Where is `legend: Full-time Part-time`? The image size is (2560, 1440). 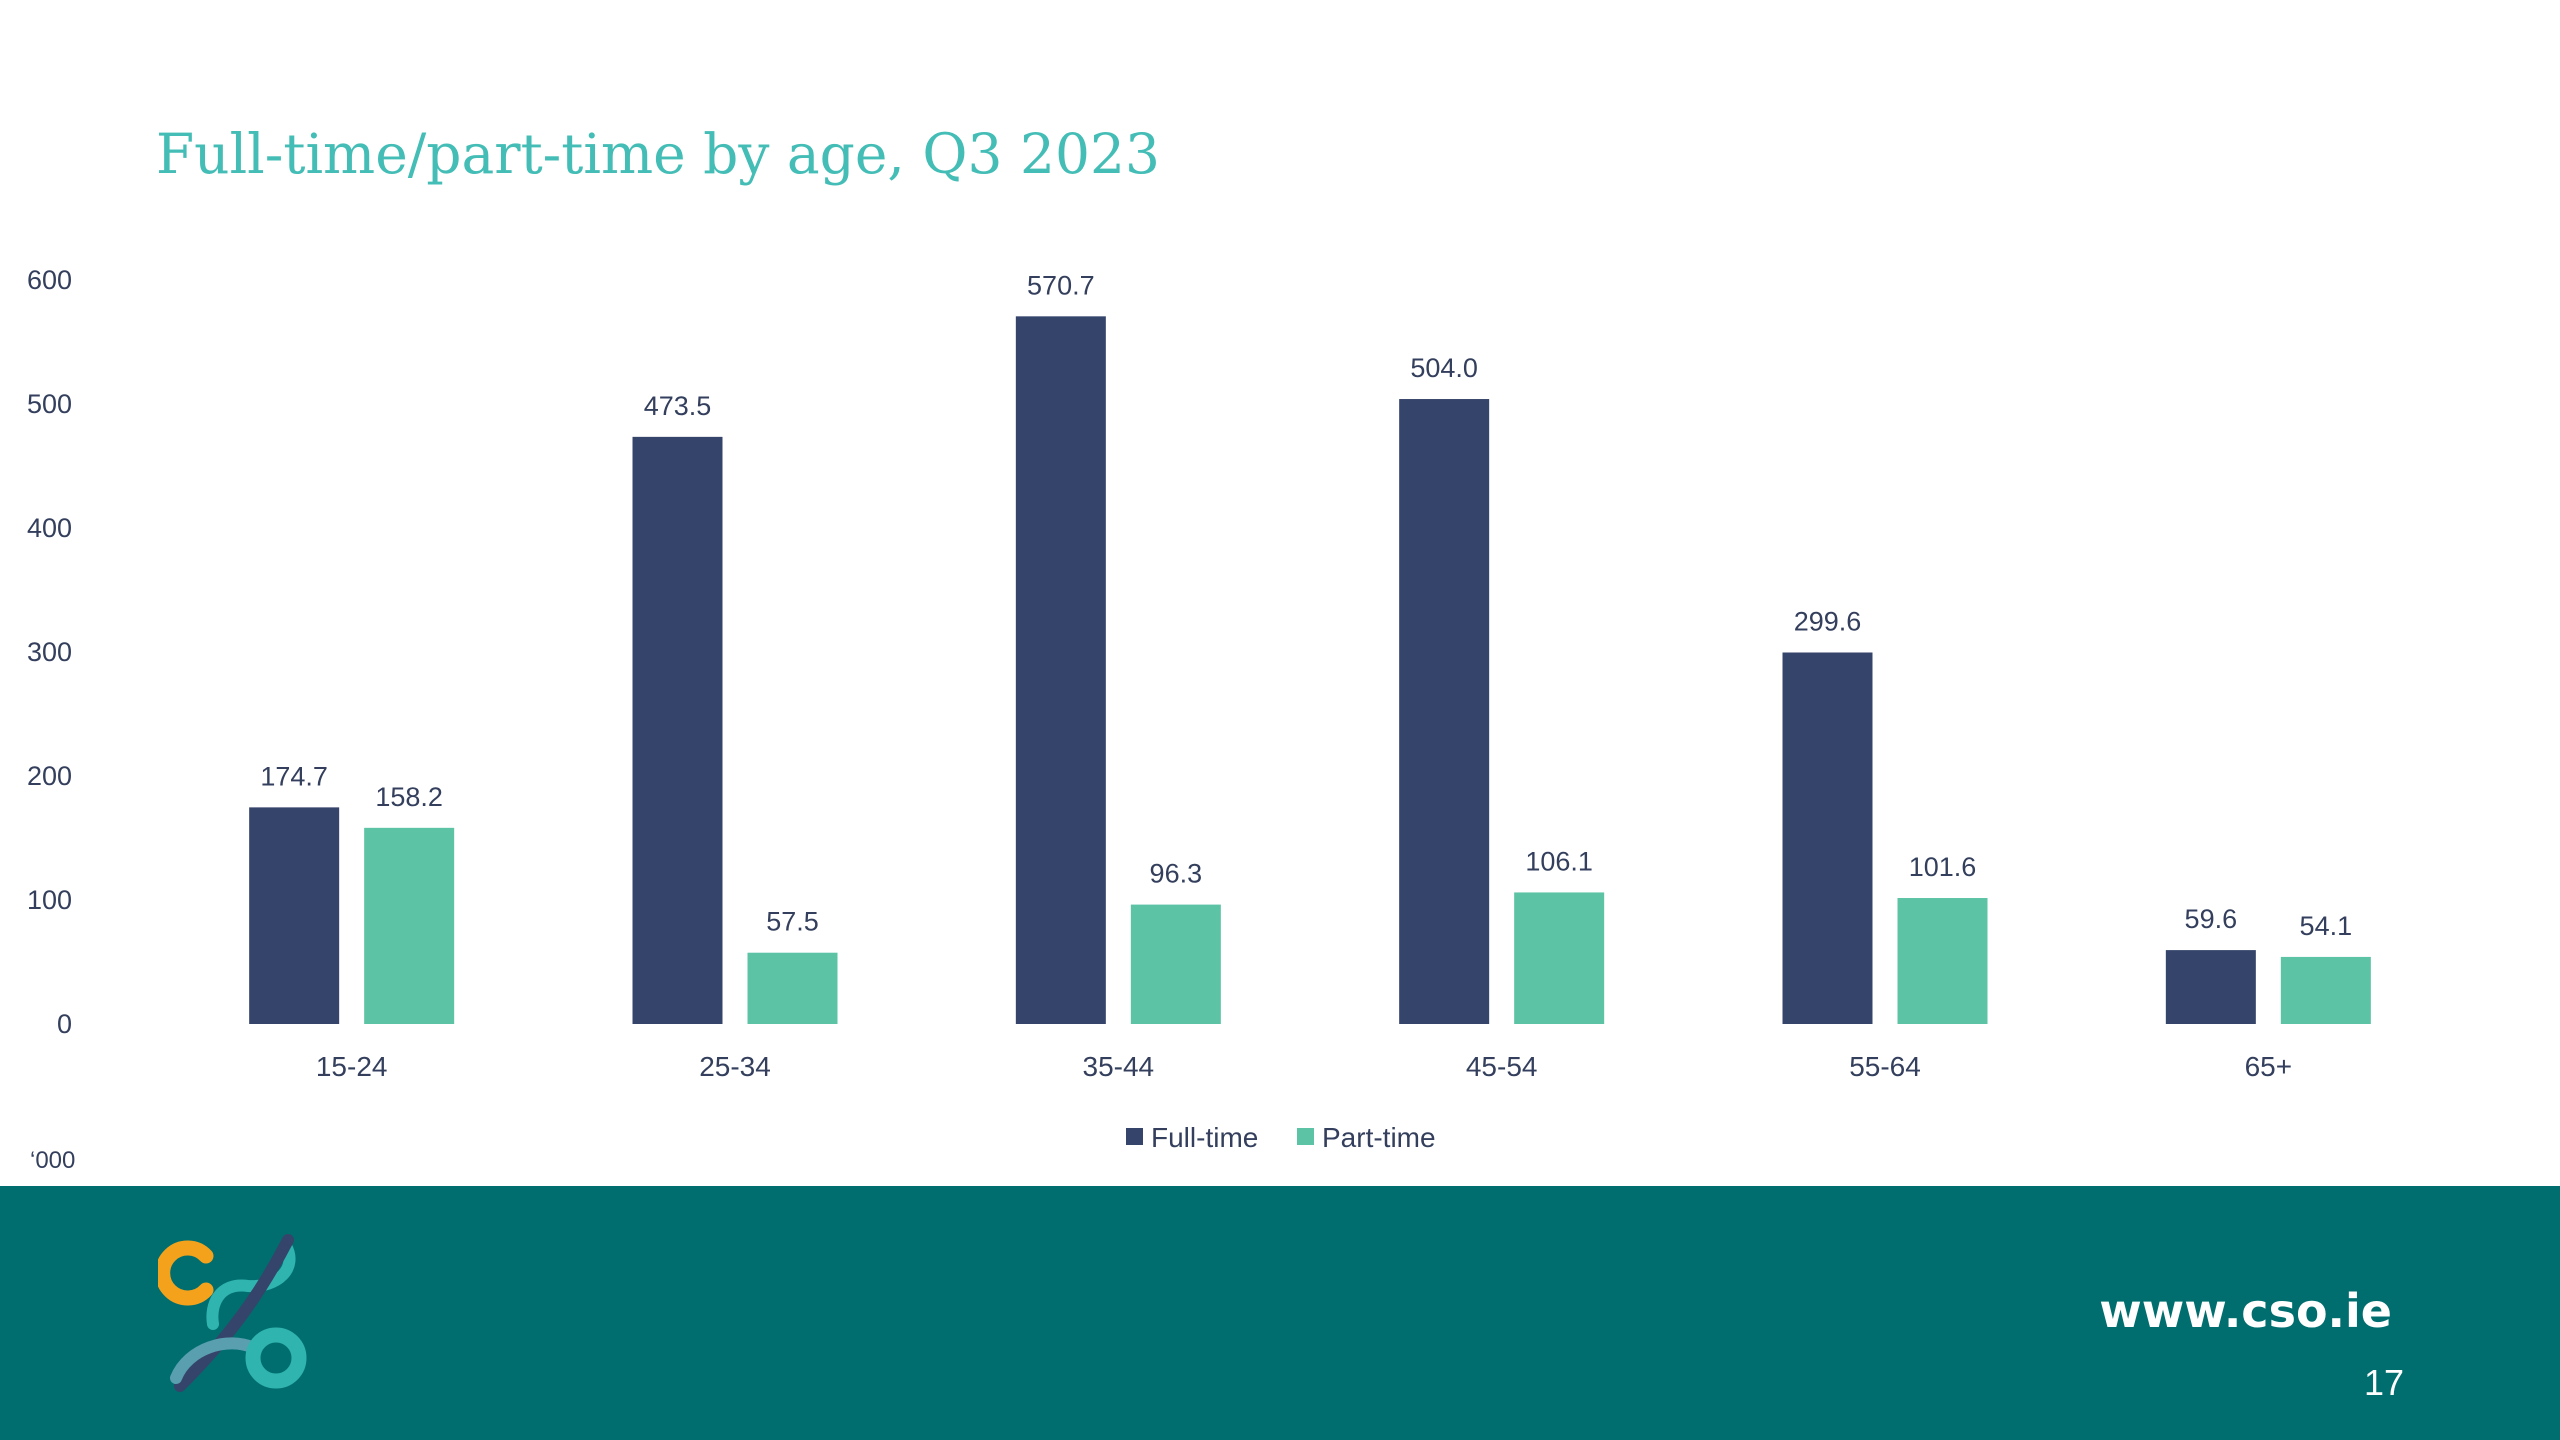
legend: Full-time Part-time is located at coordinates (1281, 1137).